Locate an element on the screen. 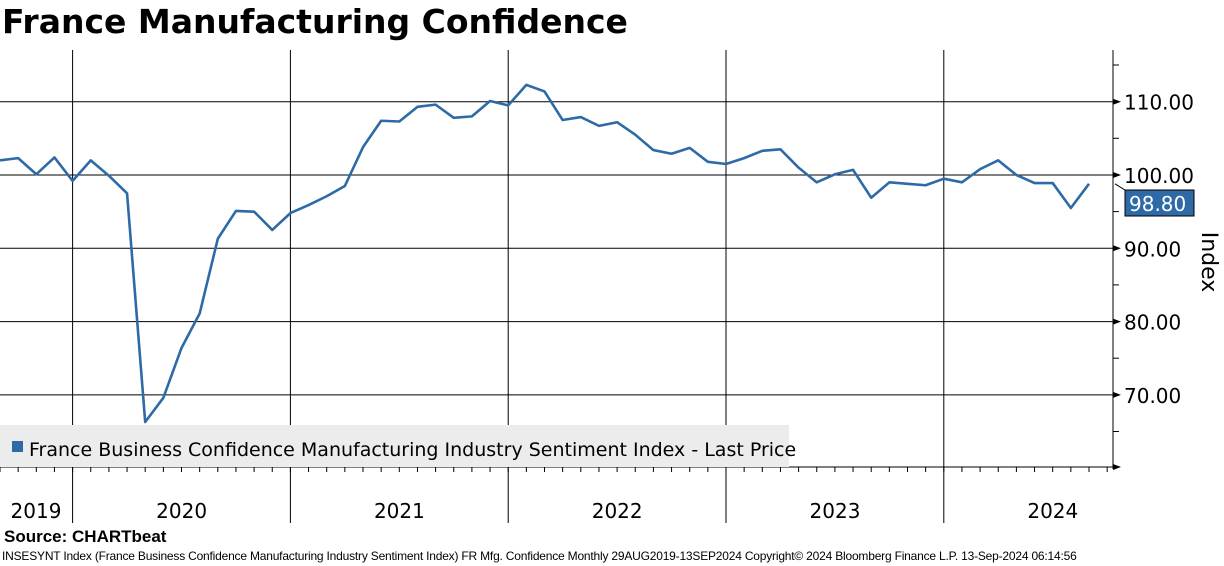 Image resolution: width=1224 pixels, height=566 pixels. legend-box is located at coordinates (394, 446).